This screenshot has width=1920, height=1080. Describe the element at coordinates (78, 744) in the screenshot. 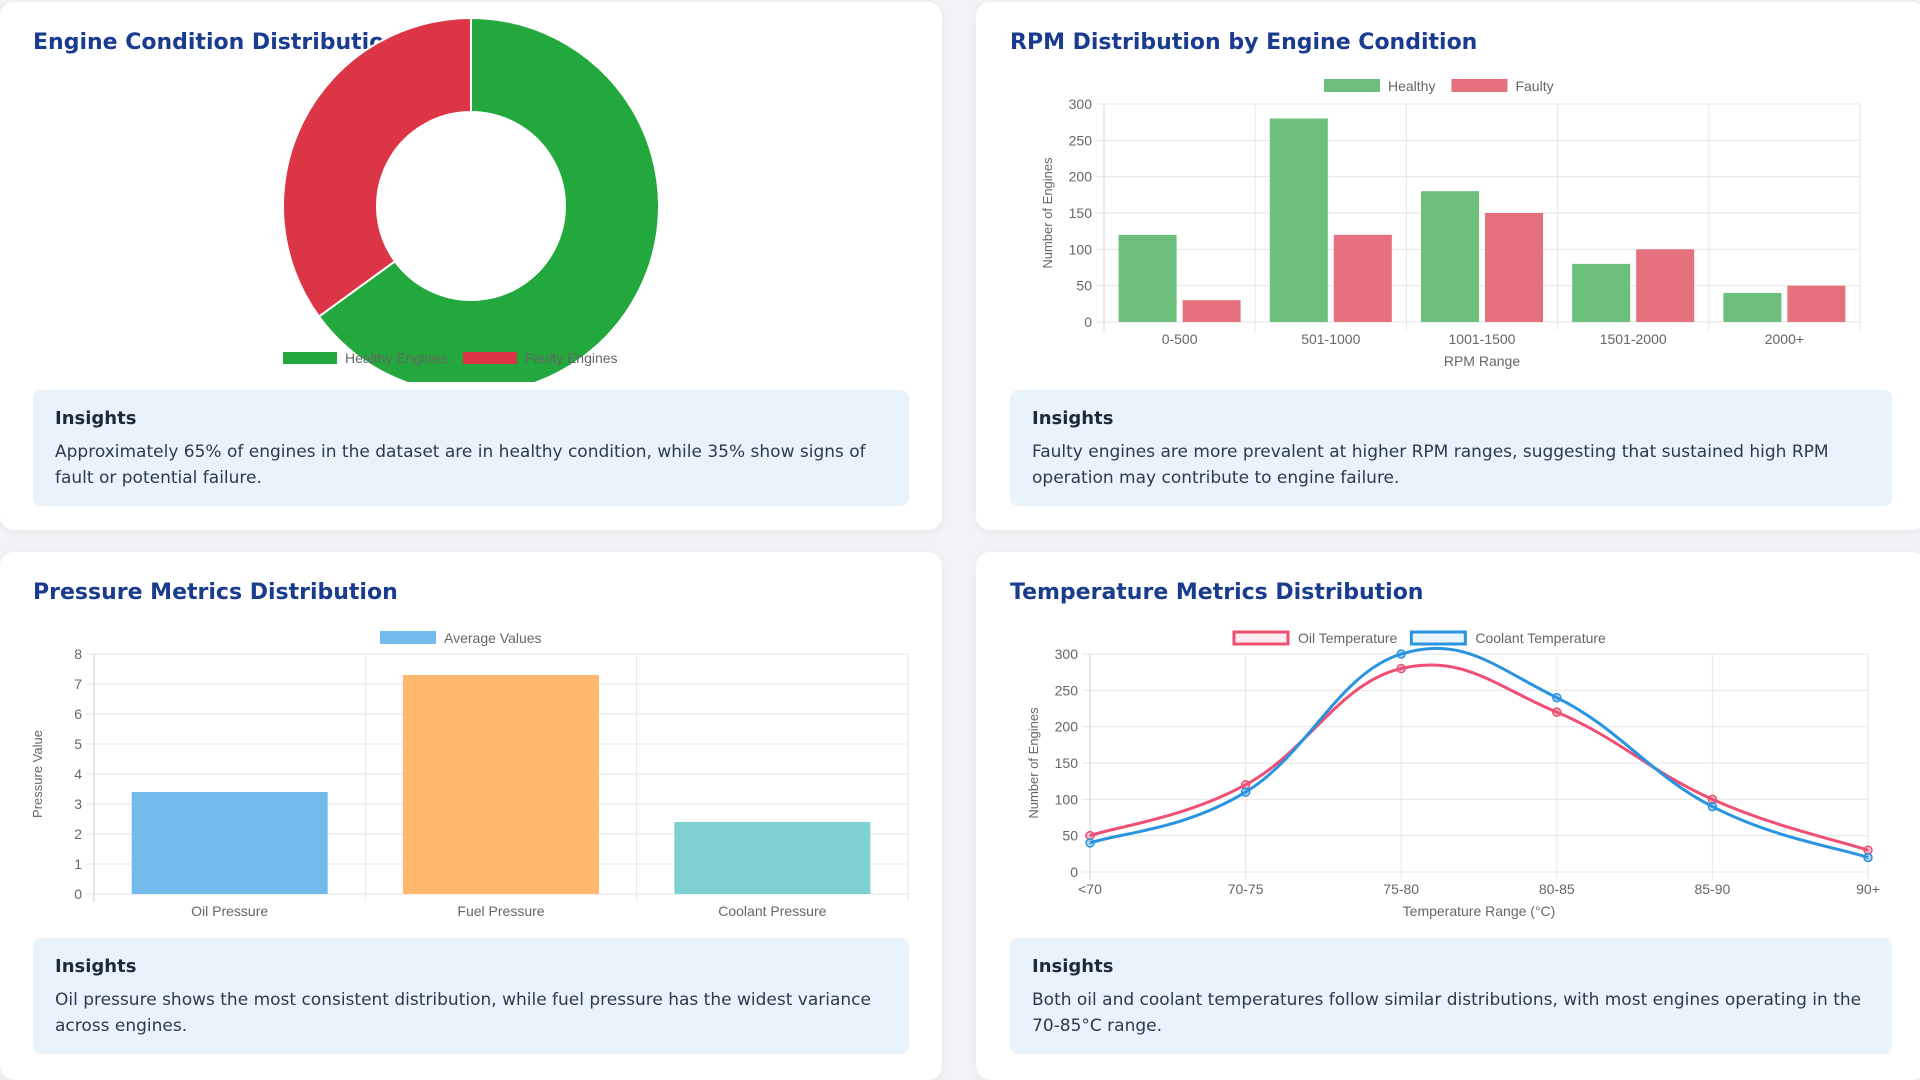

I see `y-tick-label: 5` at that location.